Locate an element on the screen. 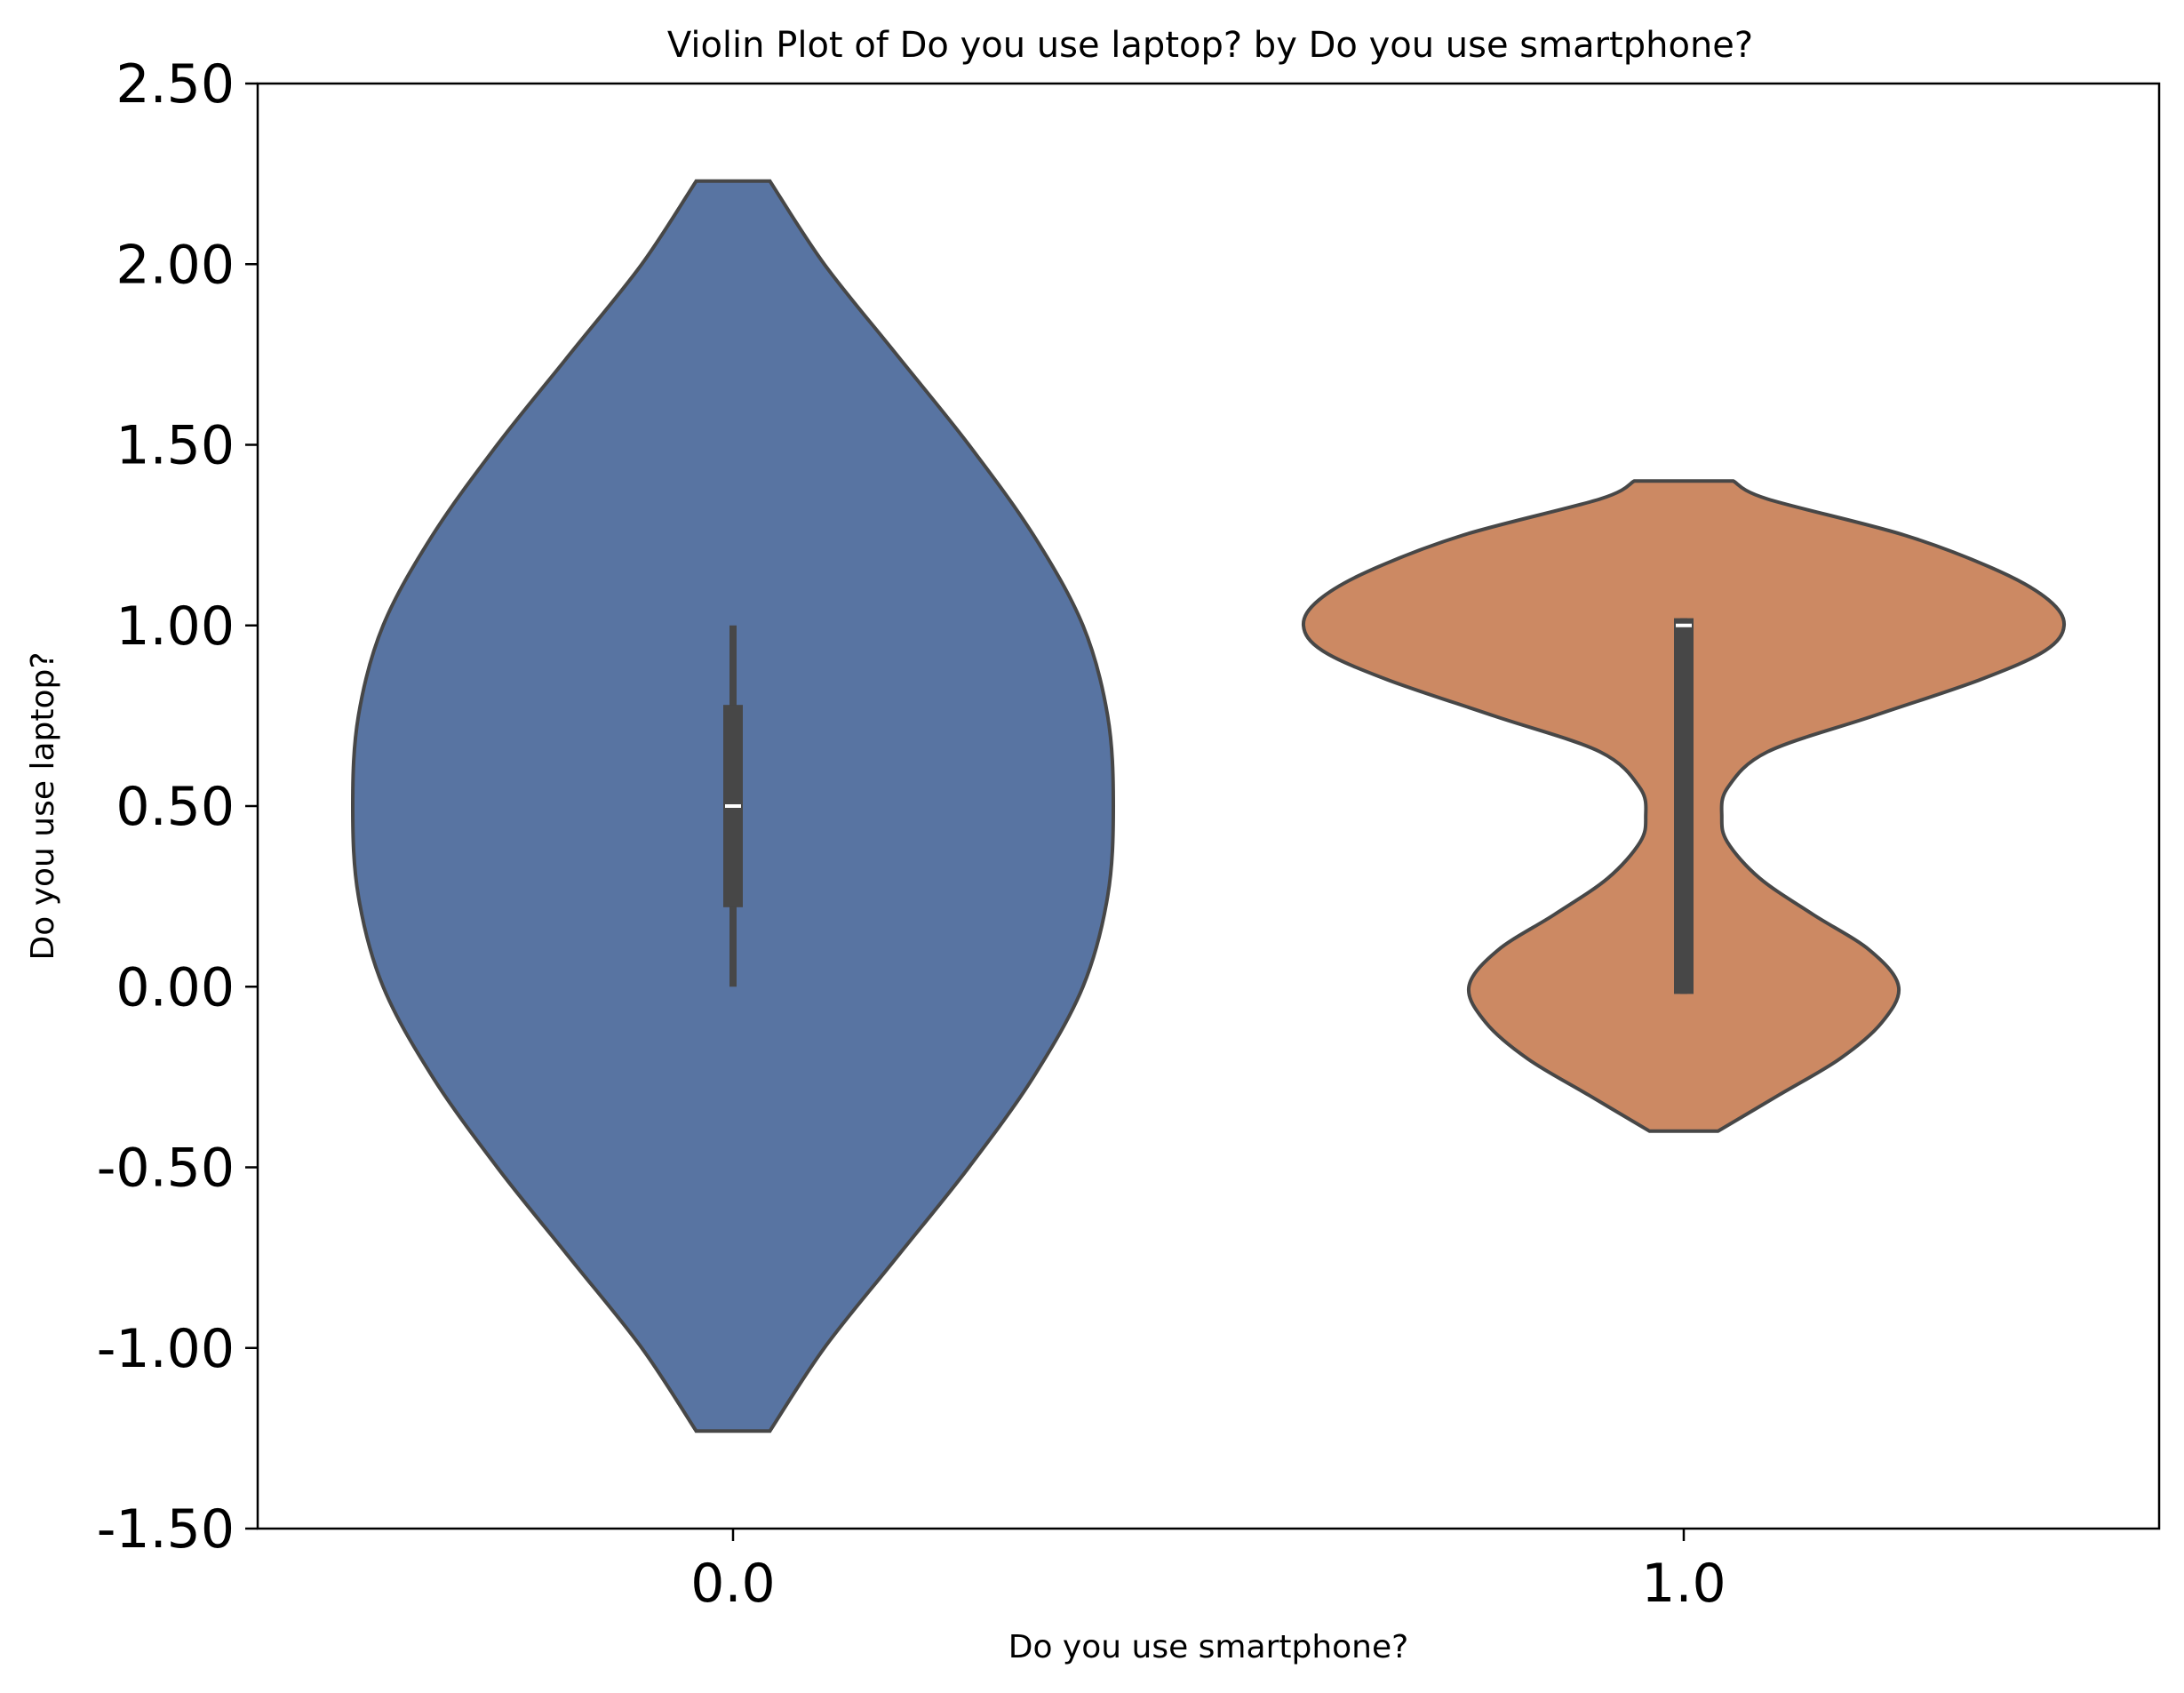  y-tick-label: 0.50 is located at coordinates (175, 807).